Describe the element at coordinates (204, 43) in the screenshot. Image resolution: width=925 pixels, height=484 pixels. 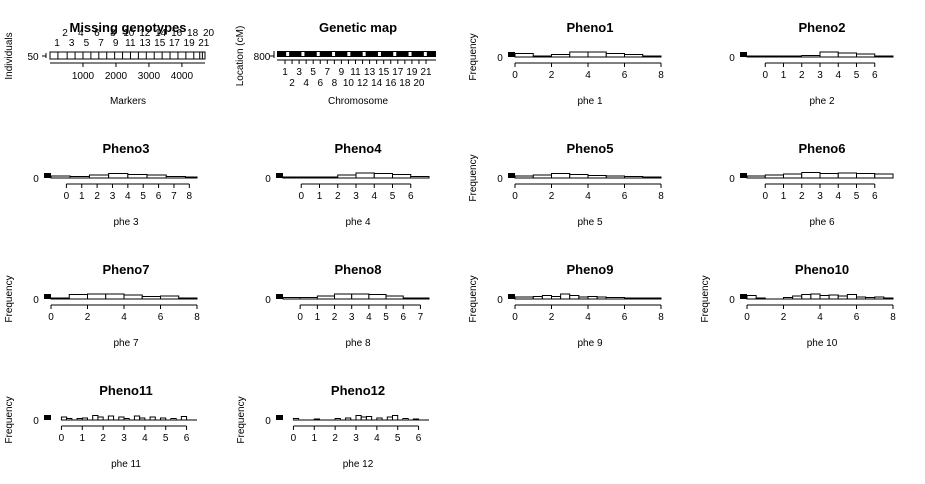
I see `chromosome-label: 21` at that location.